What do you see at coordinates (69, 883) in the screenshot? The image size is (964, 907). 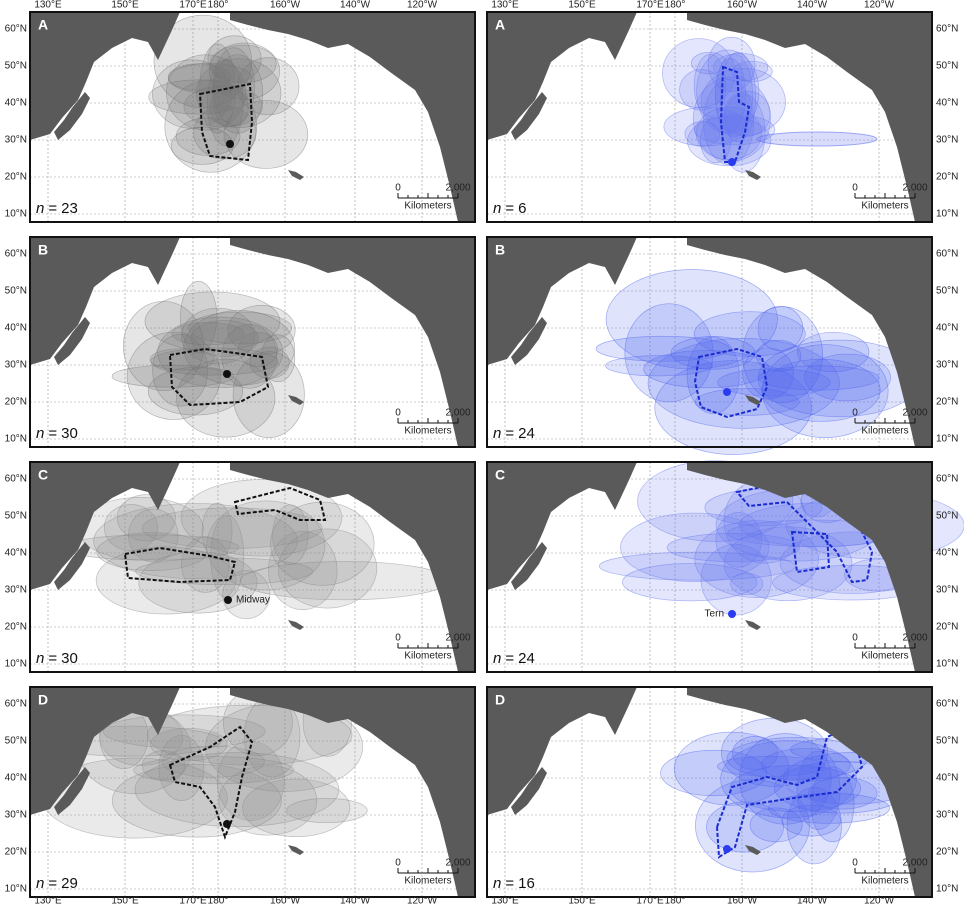 I see `sample-count: 29` at bounding box center [69, 883].